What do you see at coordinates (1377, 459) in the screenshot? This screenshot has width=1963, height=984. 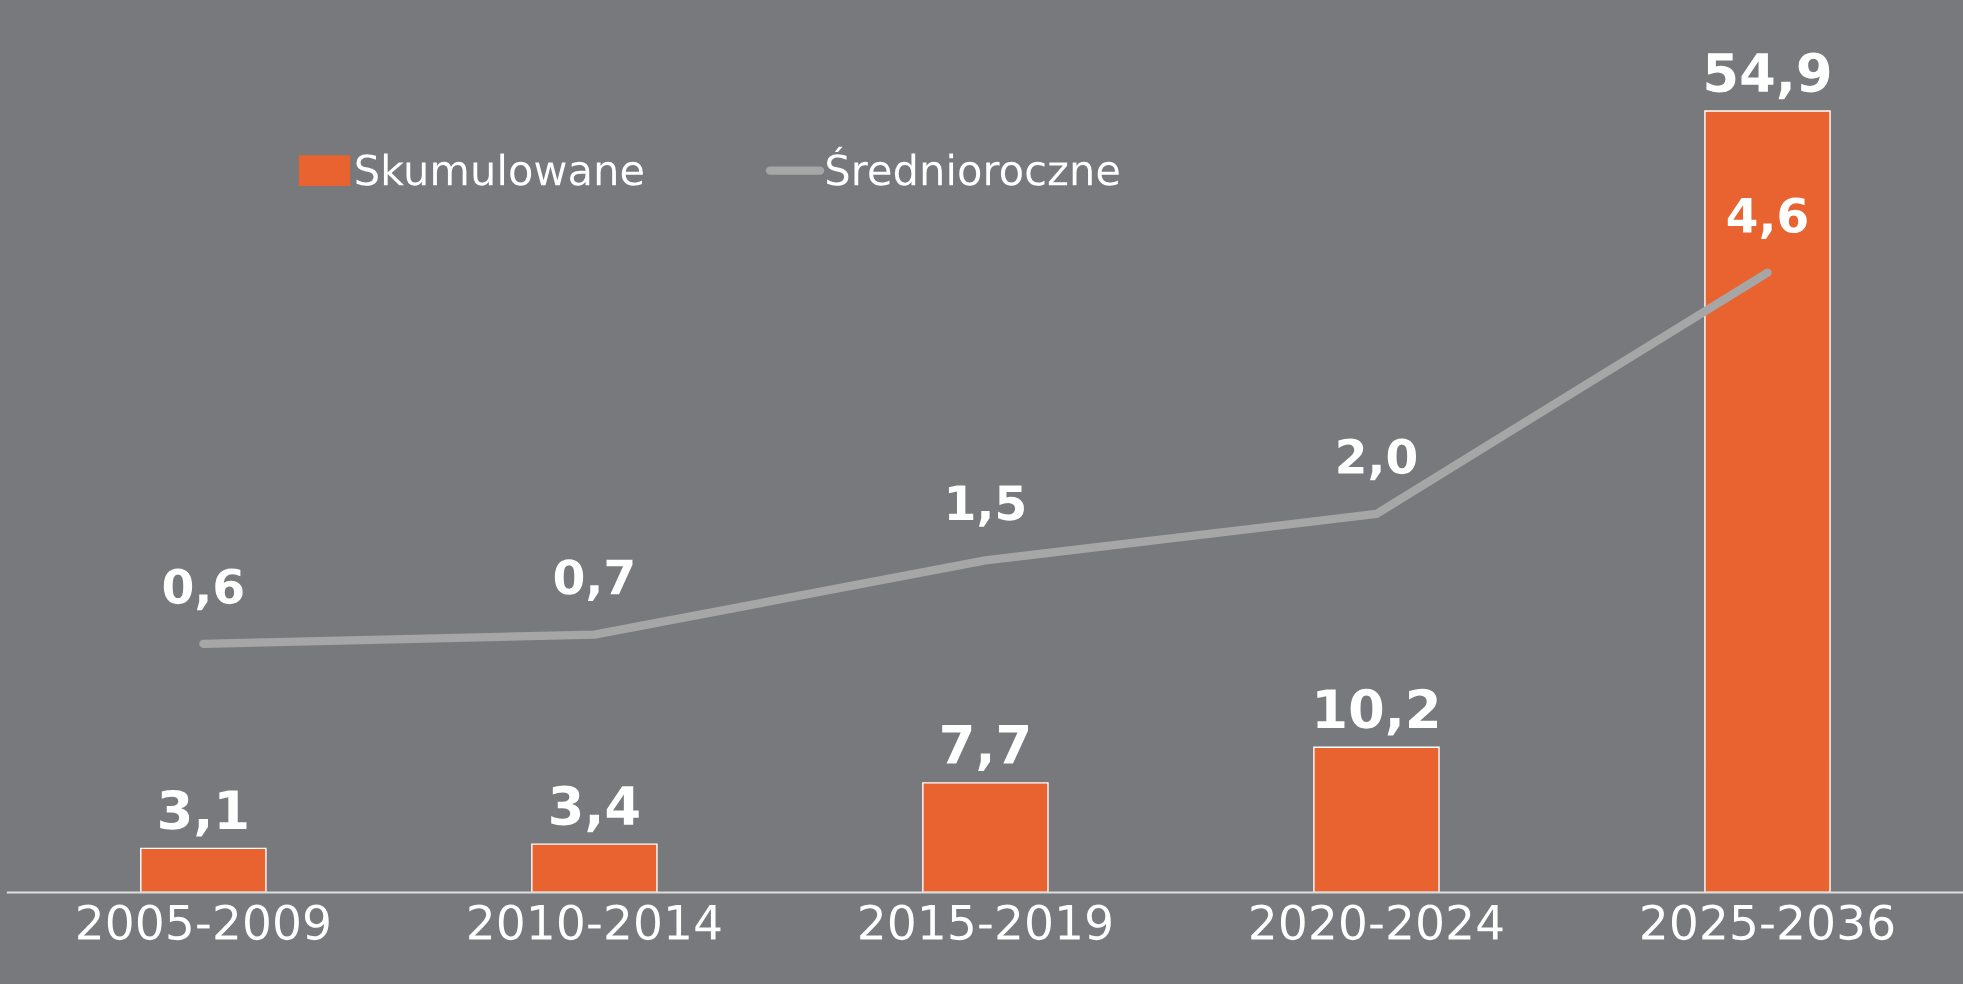 I see `data-label: 2,0` at bounding box center [1377, 459].